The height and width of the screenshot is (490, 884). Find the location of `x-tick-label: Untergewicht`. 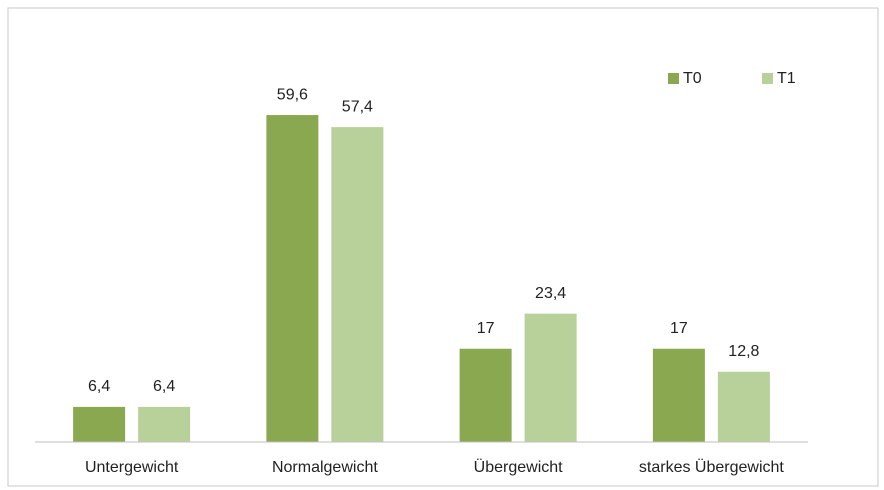

x-tick-label: Untergewicht is located at coordinates (132, 467).